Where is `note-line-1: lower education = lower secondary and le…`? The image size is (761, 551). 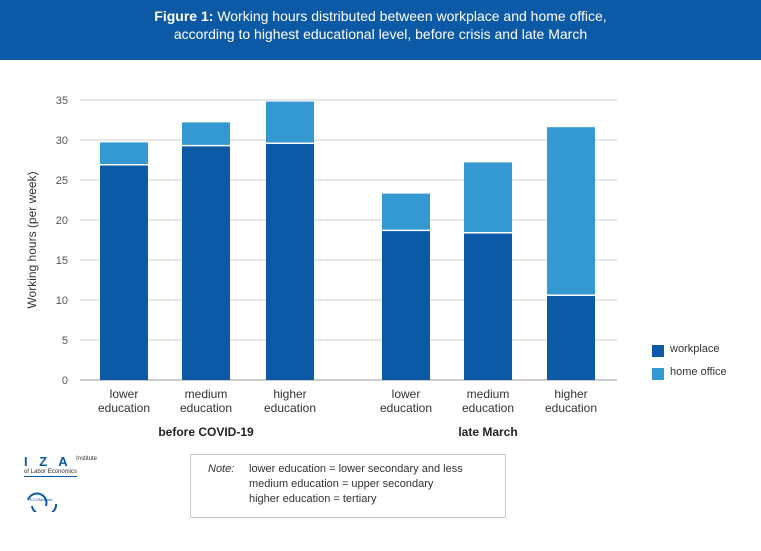 note-line-1: lower education = lower secondary and le… is located at coordinates (356, 469).